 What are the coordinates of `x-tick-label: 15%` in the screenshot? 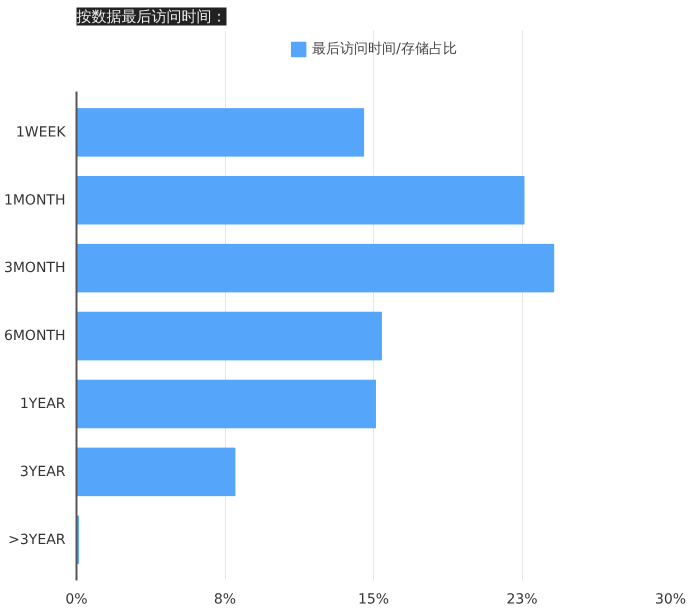 It's located at (374, 600).